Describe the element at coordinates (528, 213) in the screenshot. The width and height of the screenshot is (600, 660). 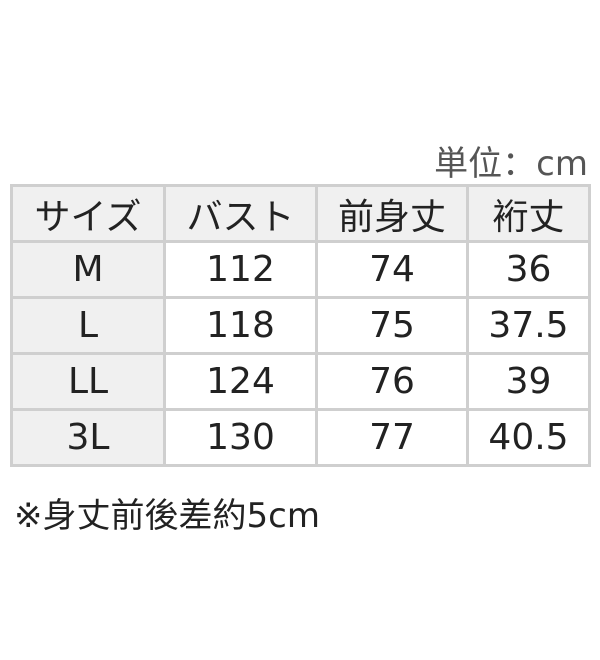
I see `header-sleeve: 裄丈` at that location.